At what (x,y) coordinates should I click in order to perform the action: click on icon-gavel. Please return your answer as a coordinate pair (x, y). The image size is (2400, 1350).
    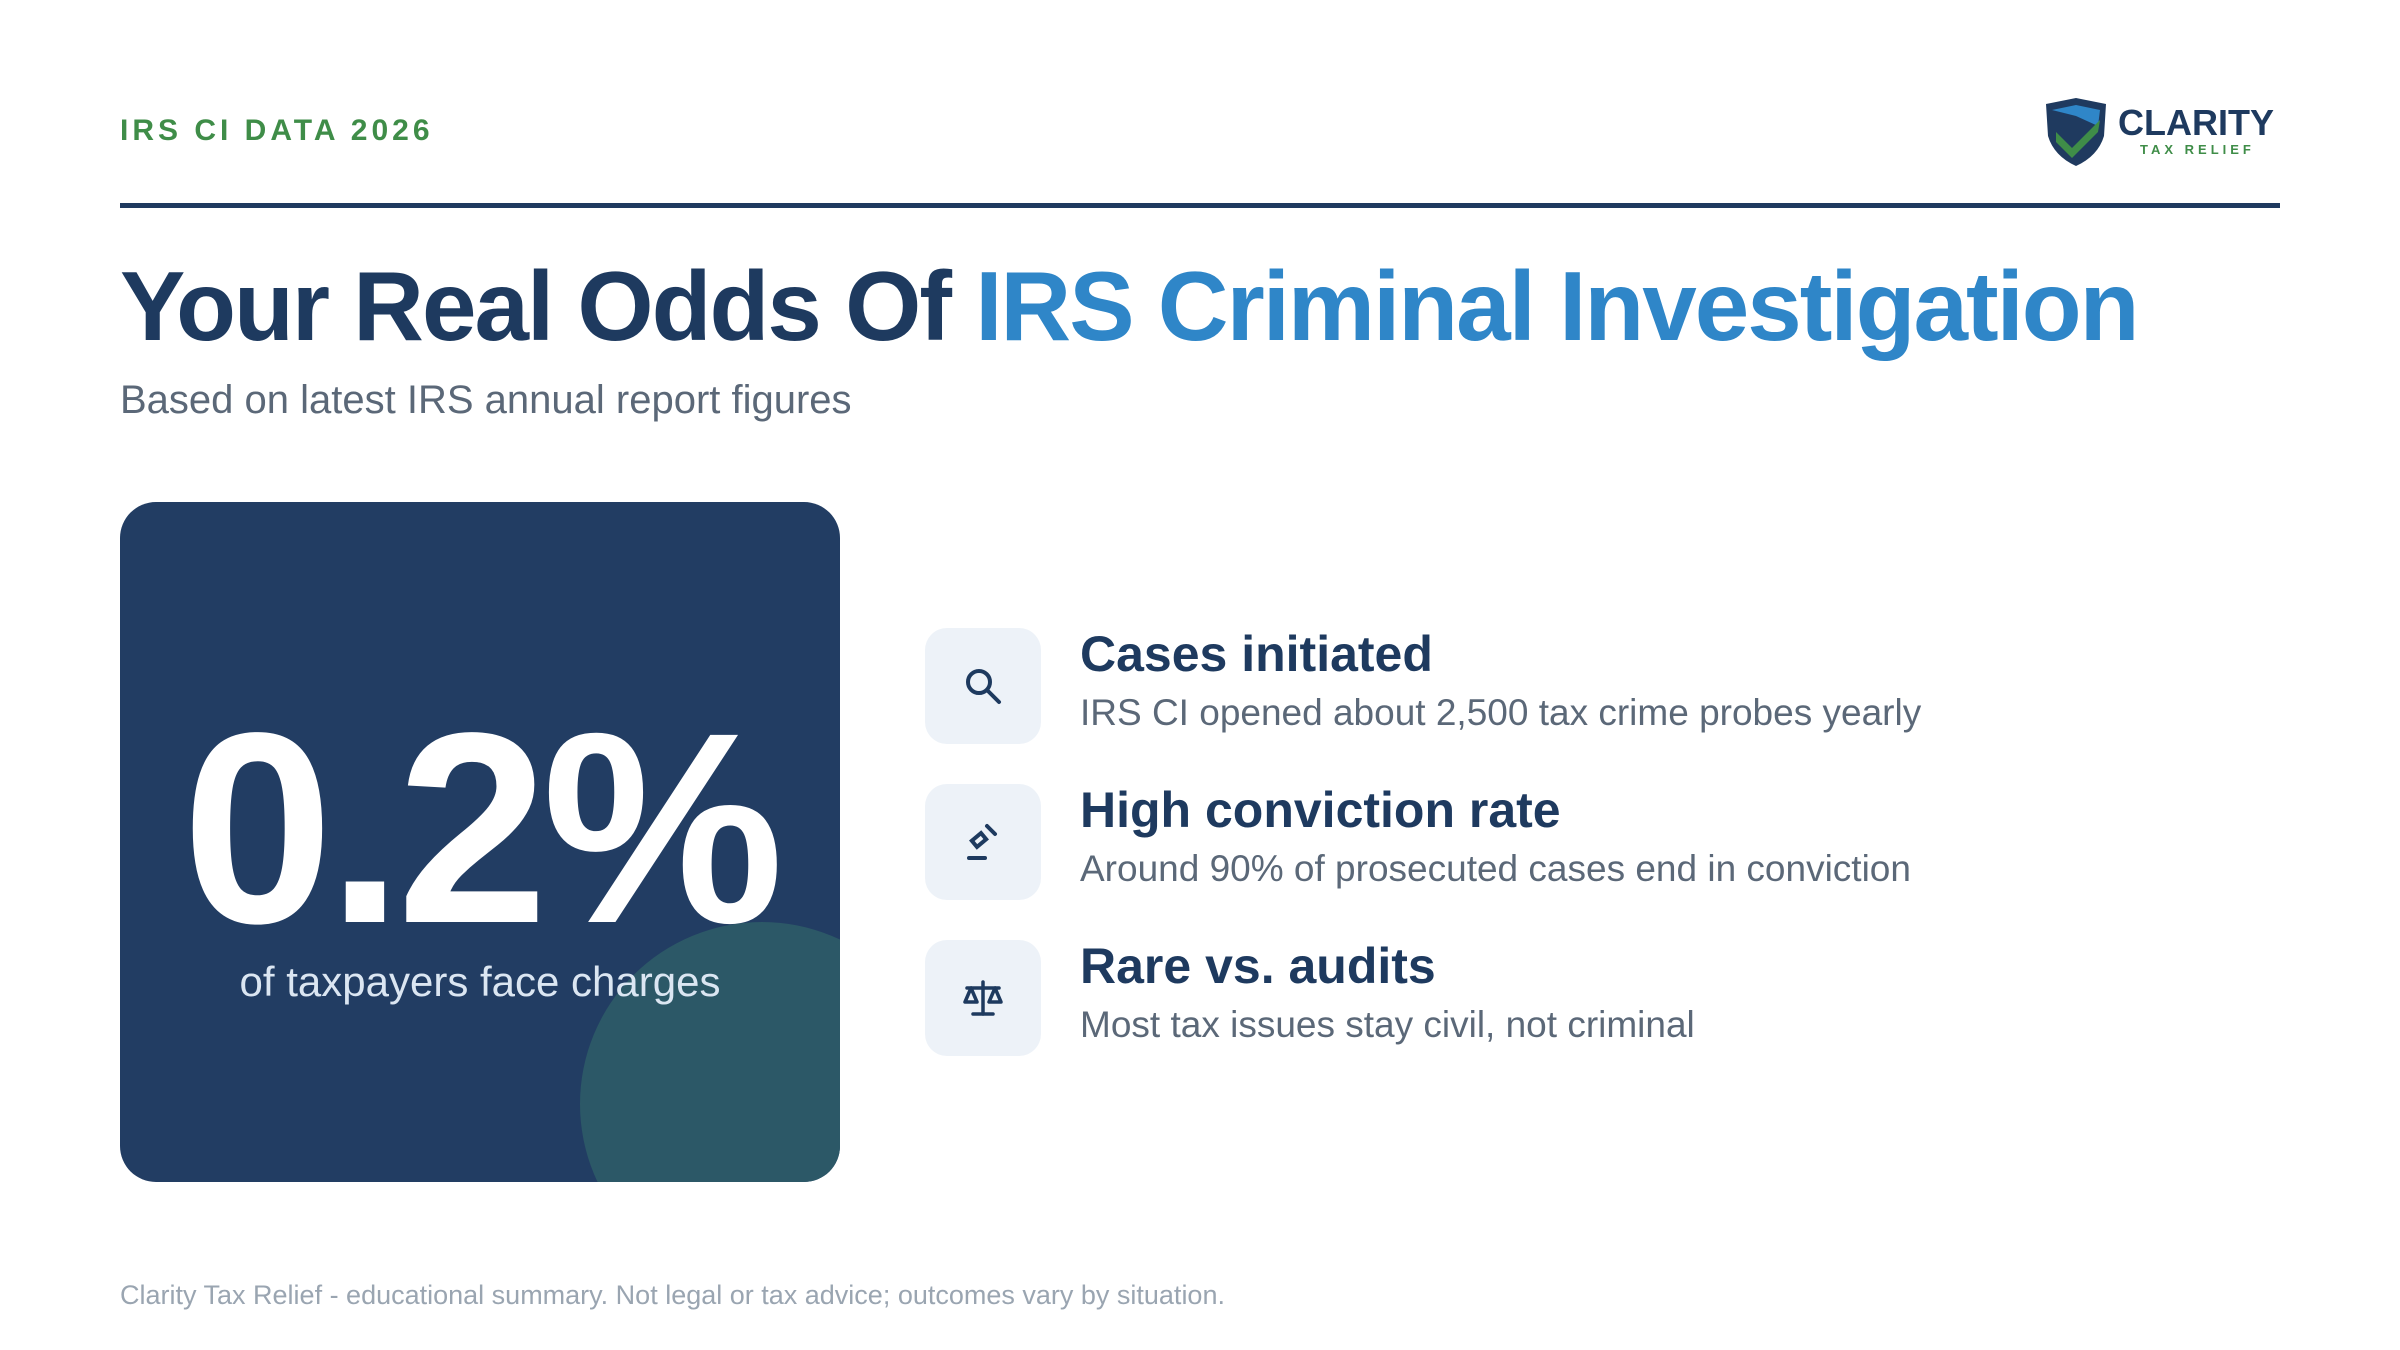
    Looking at the image, I should click on (983, 842).